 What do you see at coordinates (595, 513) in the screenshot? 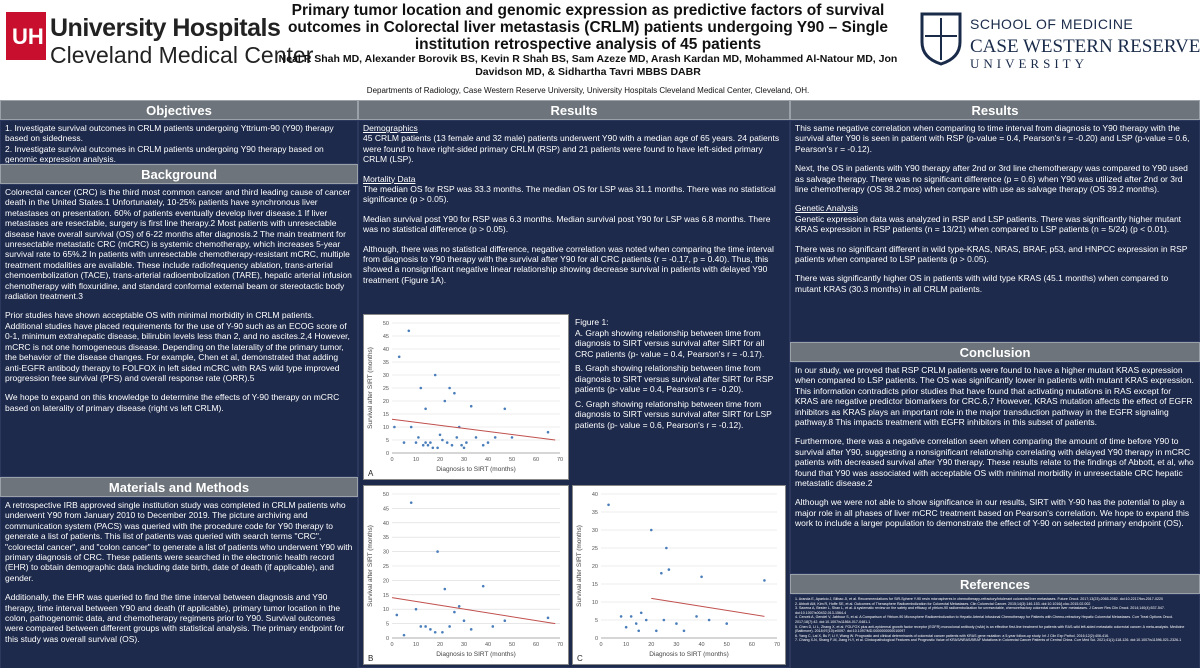
I see `y-tick-label: 35` at bounding box center [595, 513].